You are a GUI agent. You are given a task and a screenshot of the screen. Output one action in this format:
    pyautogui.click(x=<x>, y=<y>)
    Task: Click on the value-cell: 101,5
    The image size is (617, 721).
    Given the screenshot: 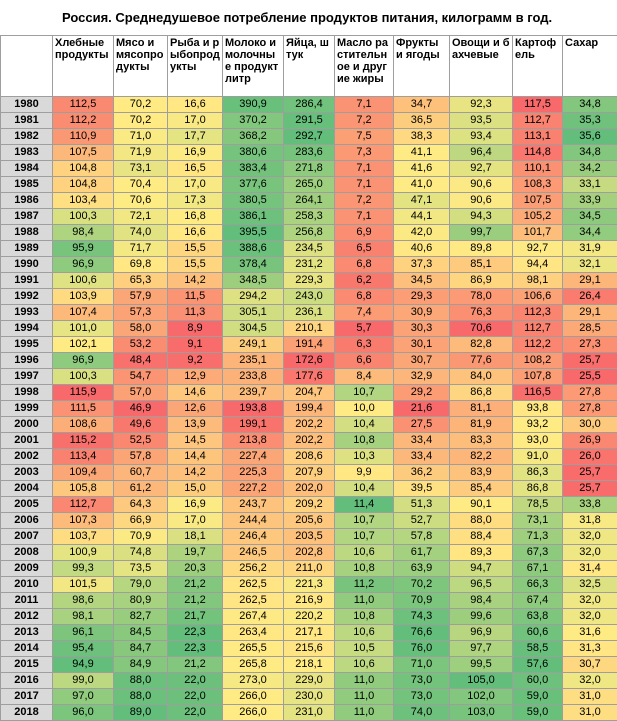 What is the action you would take?
    pyautogui.click(x=83, y=584)
    